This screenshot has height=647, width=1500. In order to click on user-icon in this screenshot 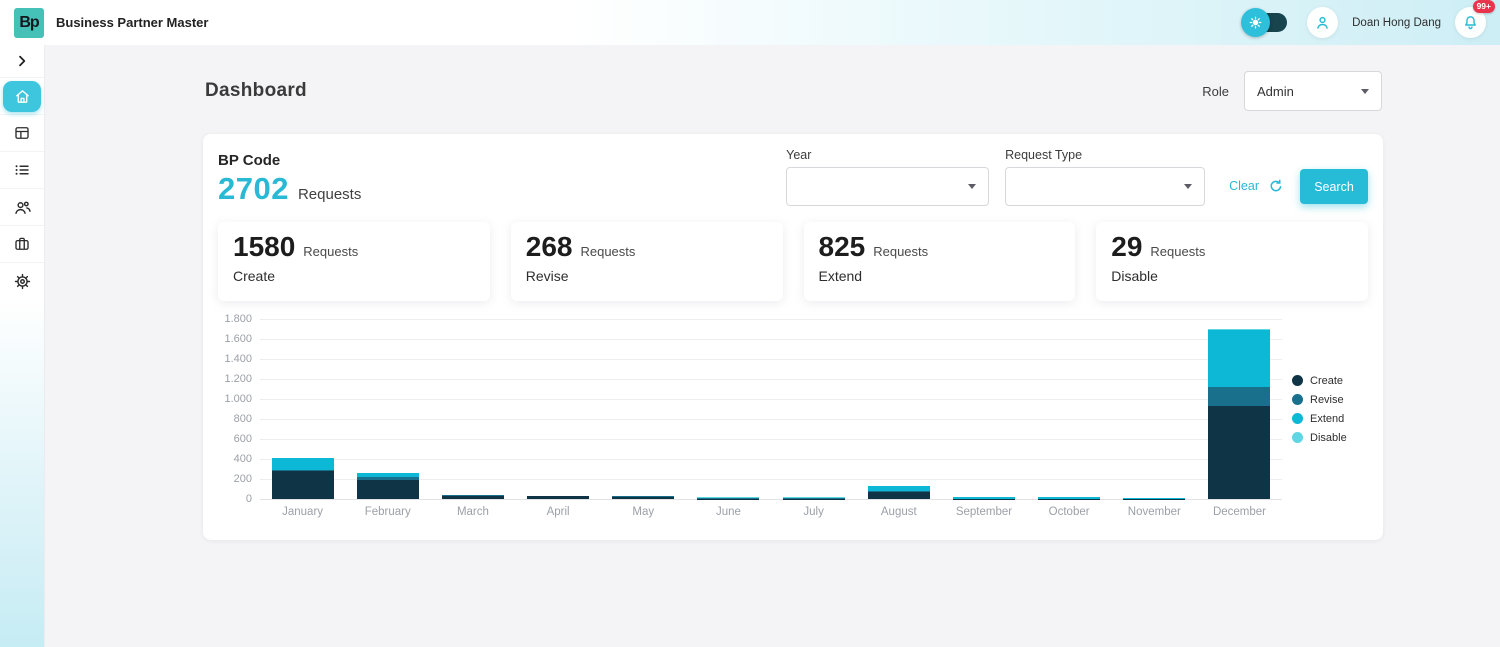, I will do `click(1322, 22)`.